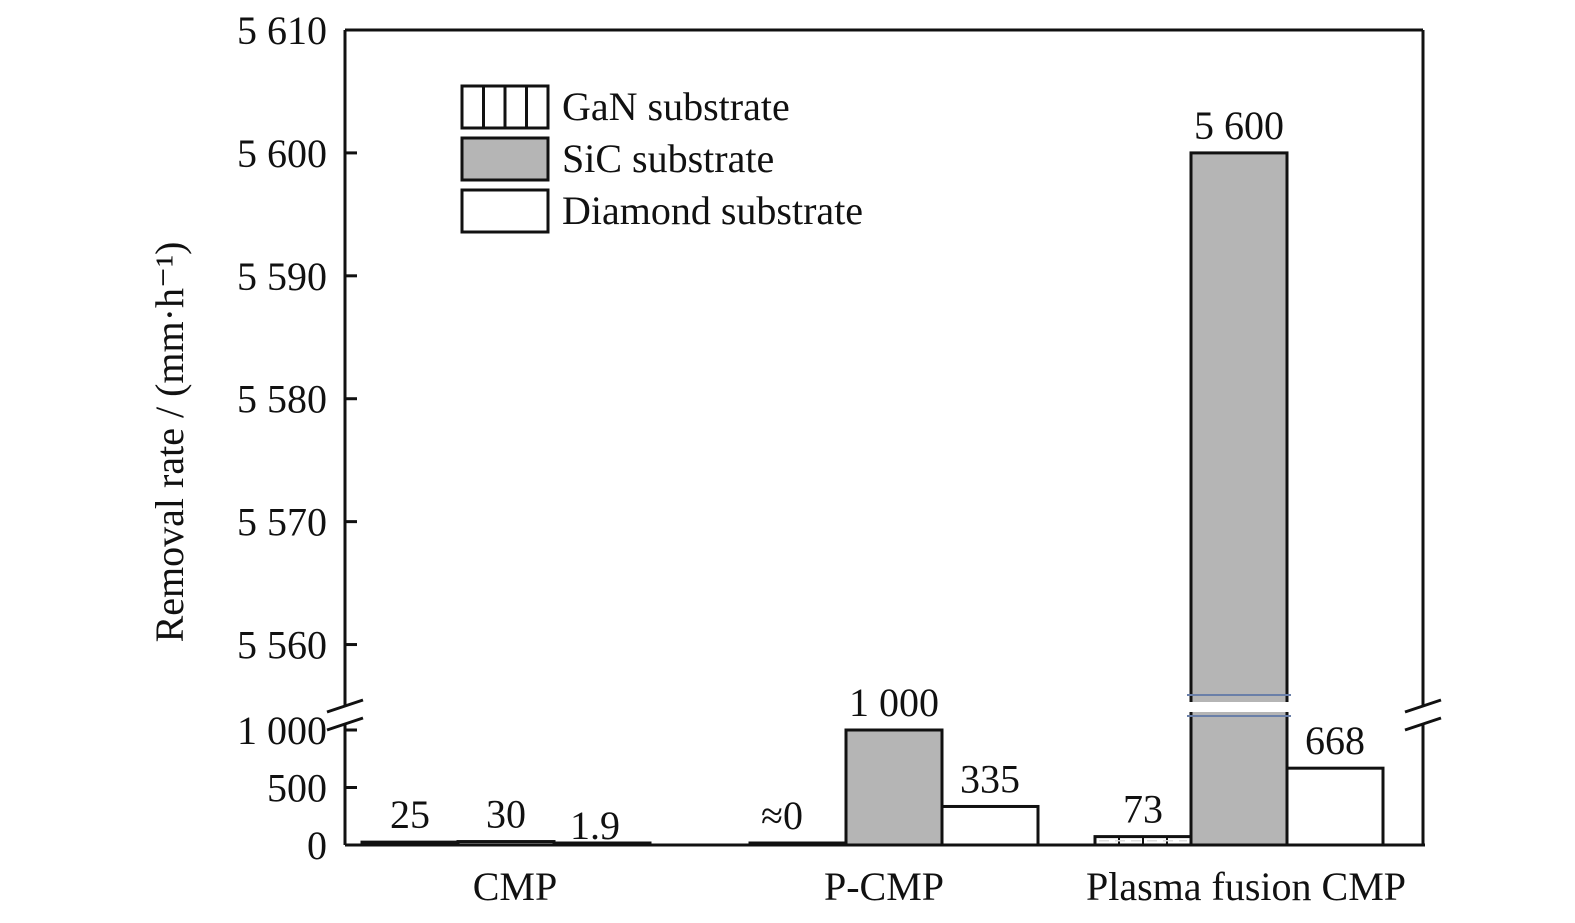 Image resolution: width=1575 pixels, height=923 pixels. What do you see at coordinates (515, 886) in the screenshot?
I see `x-category-label-cmp: CMP` at bounding box center [515, 886].